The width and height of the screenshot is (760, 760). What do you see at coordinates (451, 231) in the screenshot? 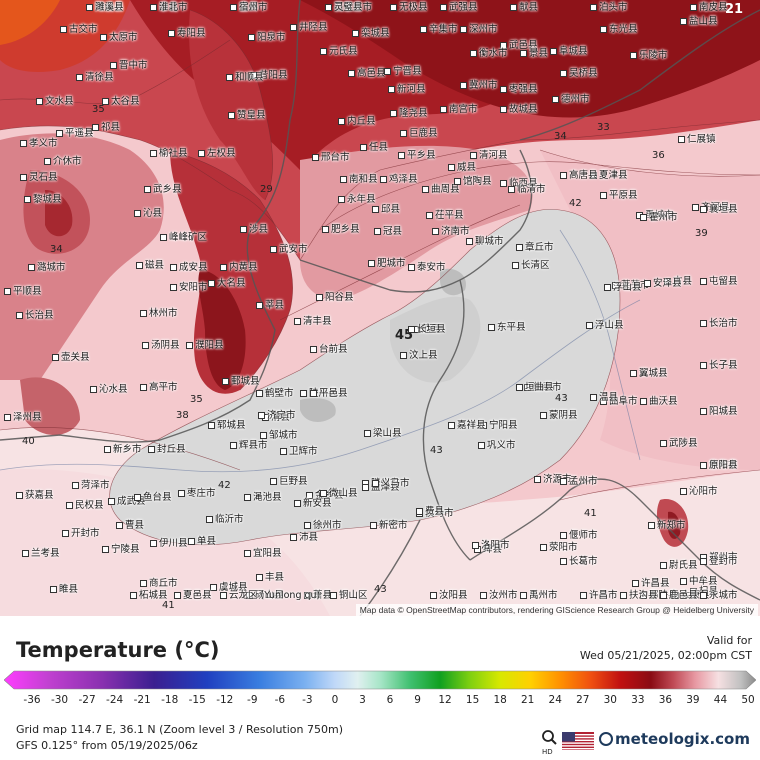
I see `city-label: 济南市` at bounding box center [451, 231].